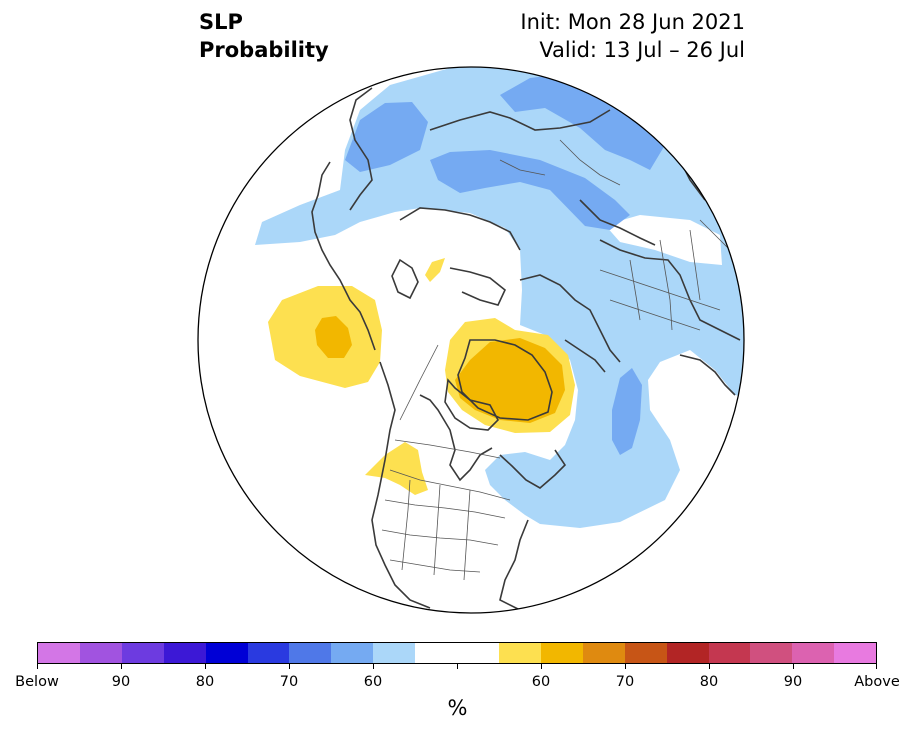  What do you see at coordinates (264, 50) in the screenshot?
I see `title-line-2: Probability` at bounding box center [264, 50].